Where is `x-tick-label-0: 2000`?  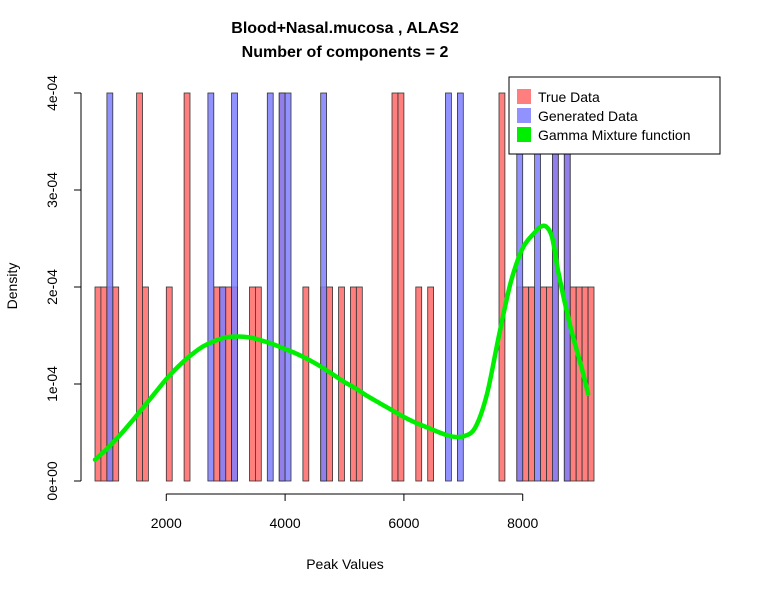 x-tick-label-0: 2000 is located at coordinates (166, 523).